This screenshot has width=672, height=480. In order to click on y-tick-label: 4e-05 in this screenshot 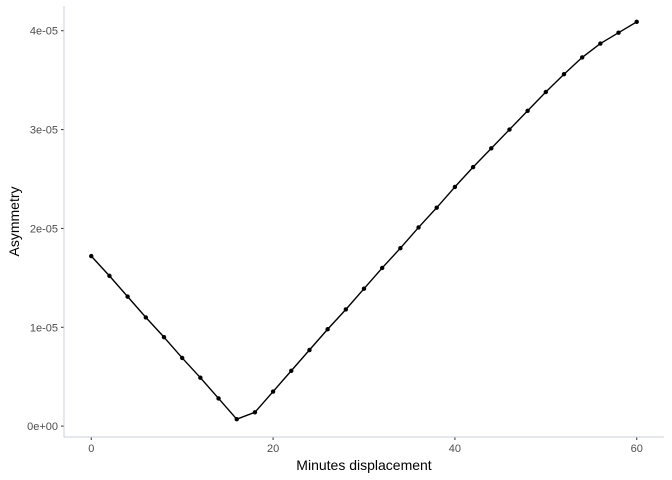, I will do `click(44, 32)`.